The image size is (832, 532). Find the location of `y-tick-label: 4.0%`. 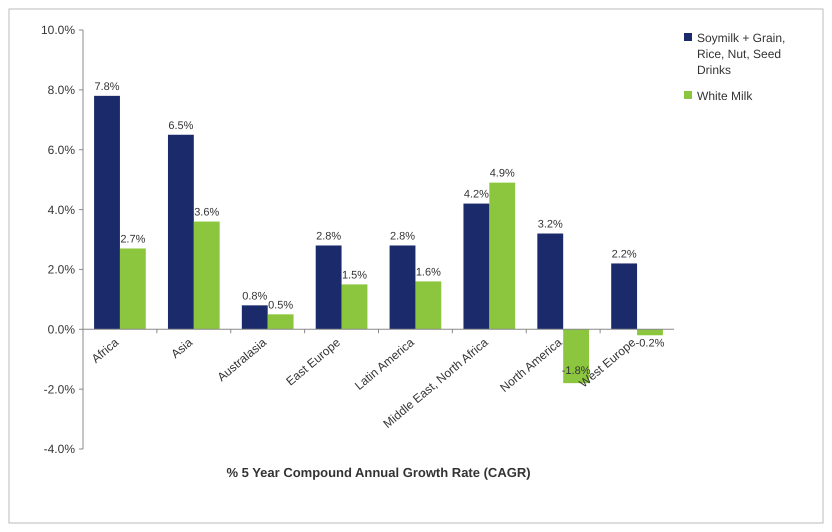

y-tick-label: 4.0% is located at coordinates (62, 209).